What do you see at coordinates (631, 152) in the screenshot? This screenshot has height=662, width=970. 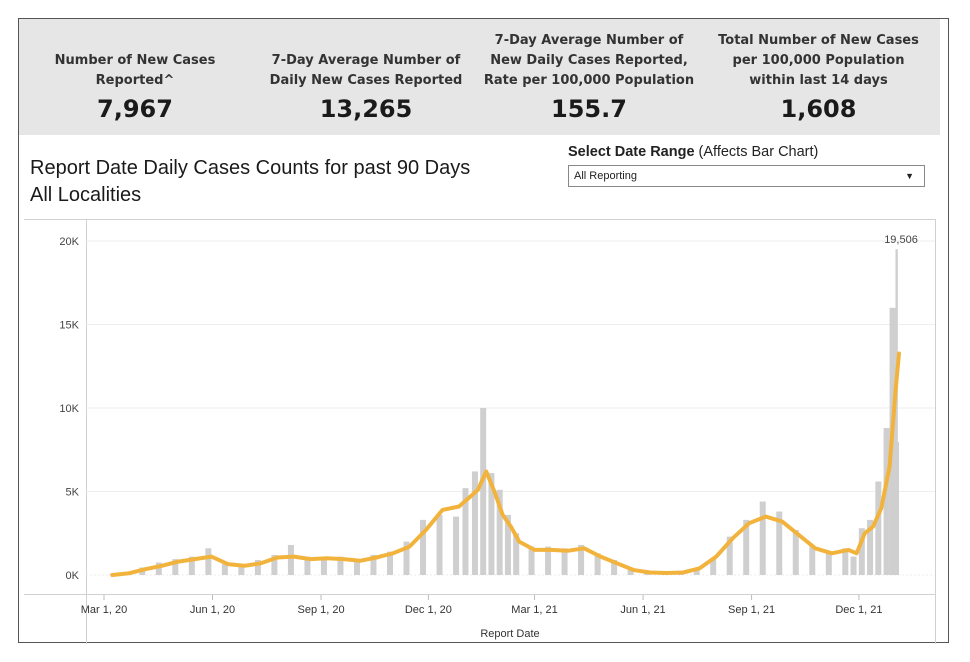 I see `date-range-filter-title: Select Date Range` at bounding box center [631, 152].